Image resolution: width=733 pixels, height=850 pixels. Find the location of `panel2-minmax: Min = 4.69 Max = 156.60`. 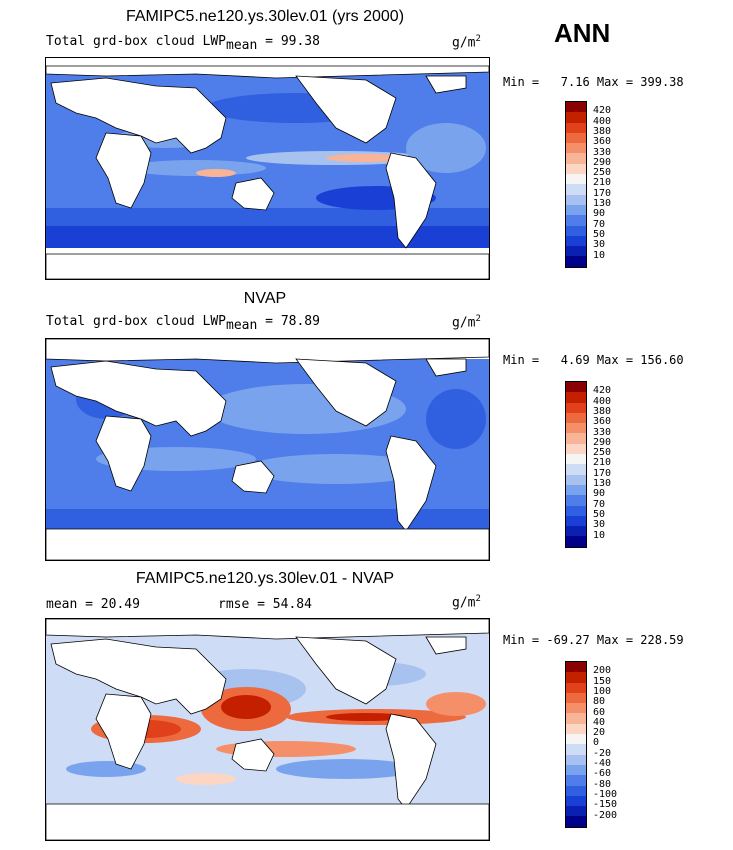

panel2-minmax: Min = 4.69 Max = 156.60 is located at coordinates (593, 360).